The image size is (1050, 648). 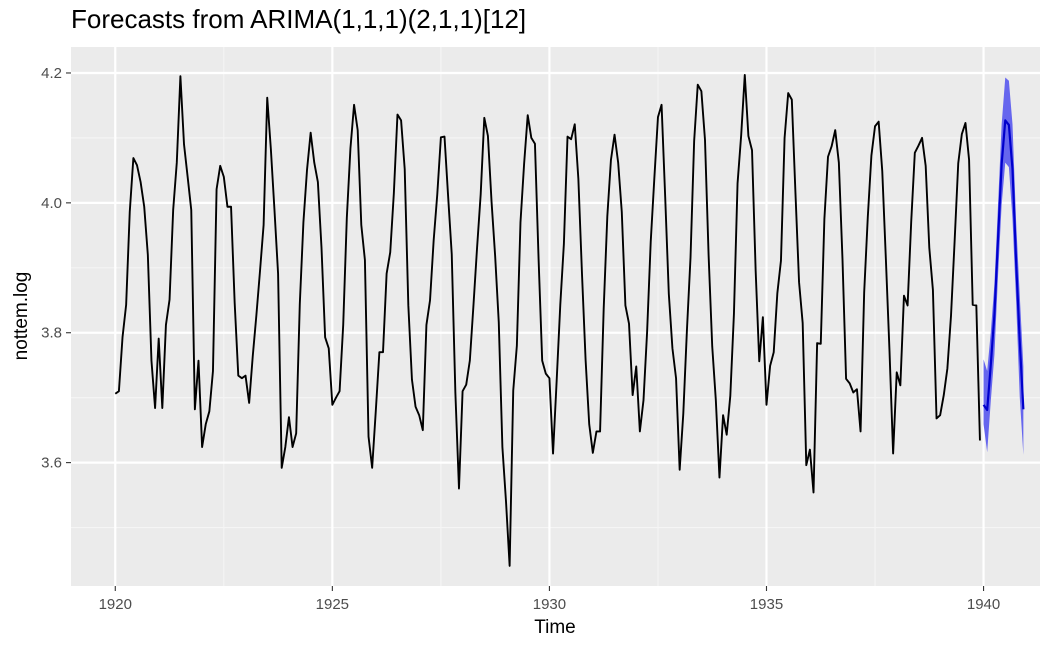 What do you see at coordinates (51, 333) in the screenshot?
I see `y-tick-label: 3.8` at bounding box center [51, 333].